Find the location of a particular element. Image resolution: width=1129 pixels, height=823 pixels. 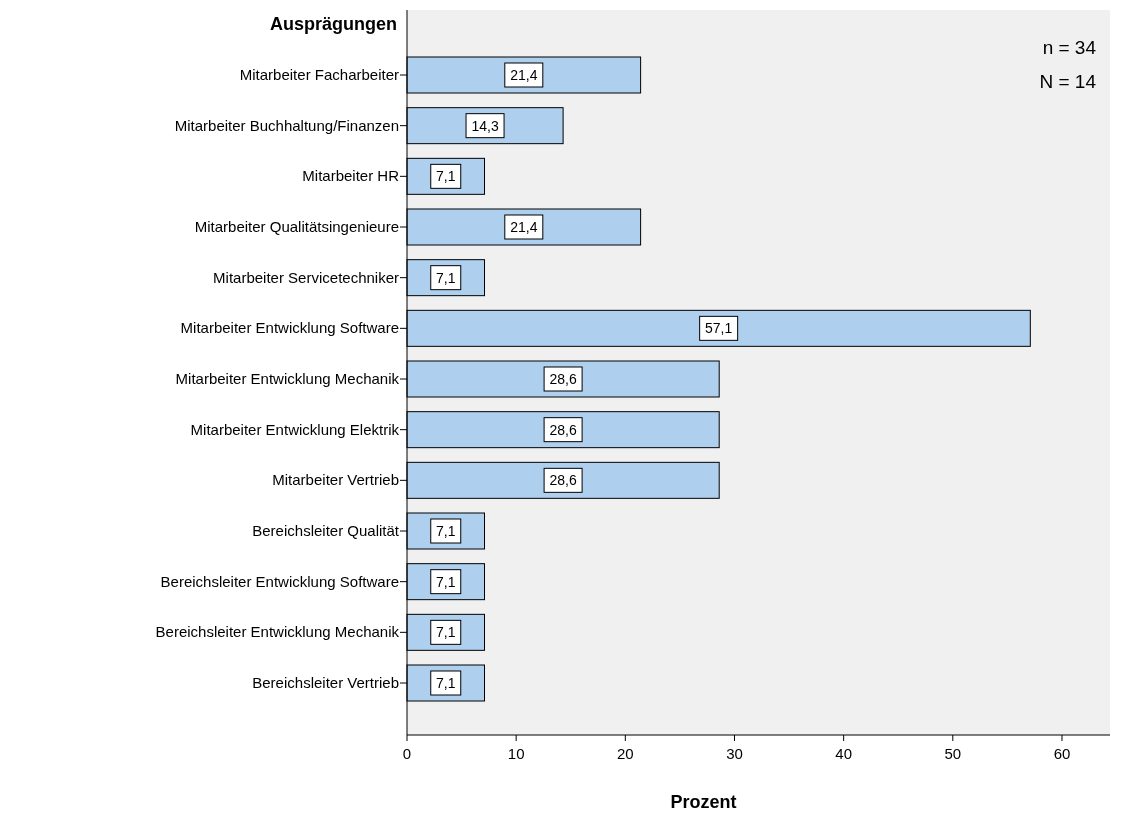

x-tick-label: 10 is located at coordinates (516, 753).